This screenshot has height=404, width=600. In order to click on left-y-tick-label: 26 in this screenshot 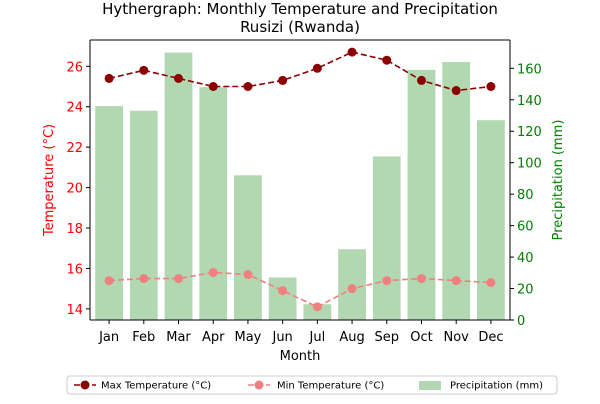, I will do `click(74, 67)`.